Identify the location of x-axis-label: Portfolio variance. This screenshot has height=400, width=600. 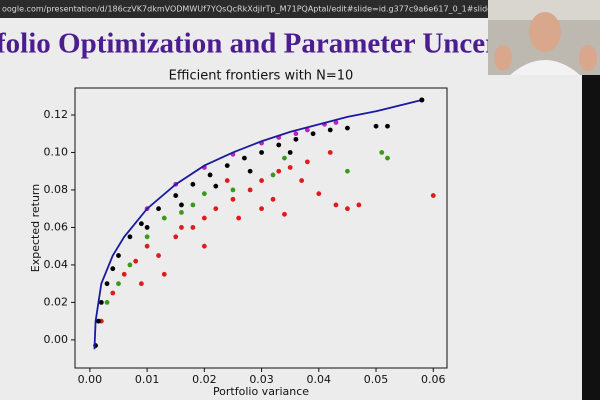
(261, 391).